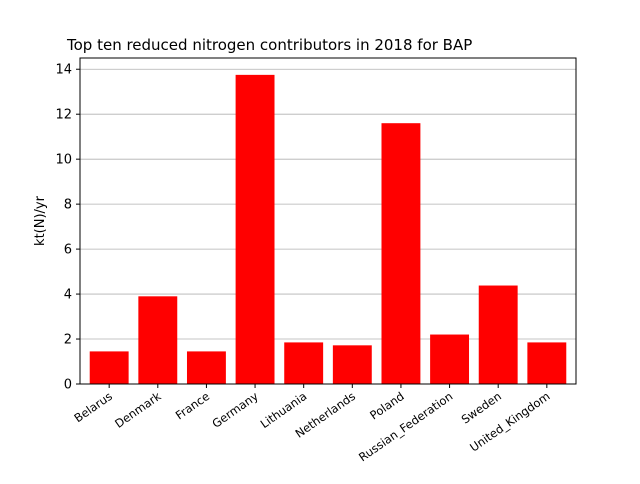 The width and height of the screenshot is (640, 484). I want to click on y-tick-label: 8, so click(68, 205).